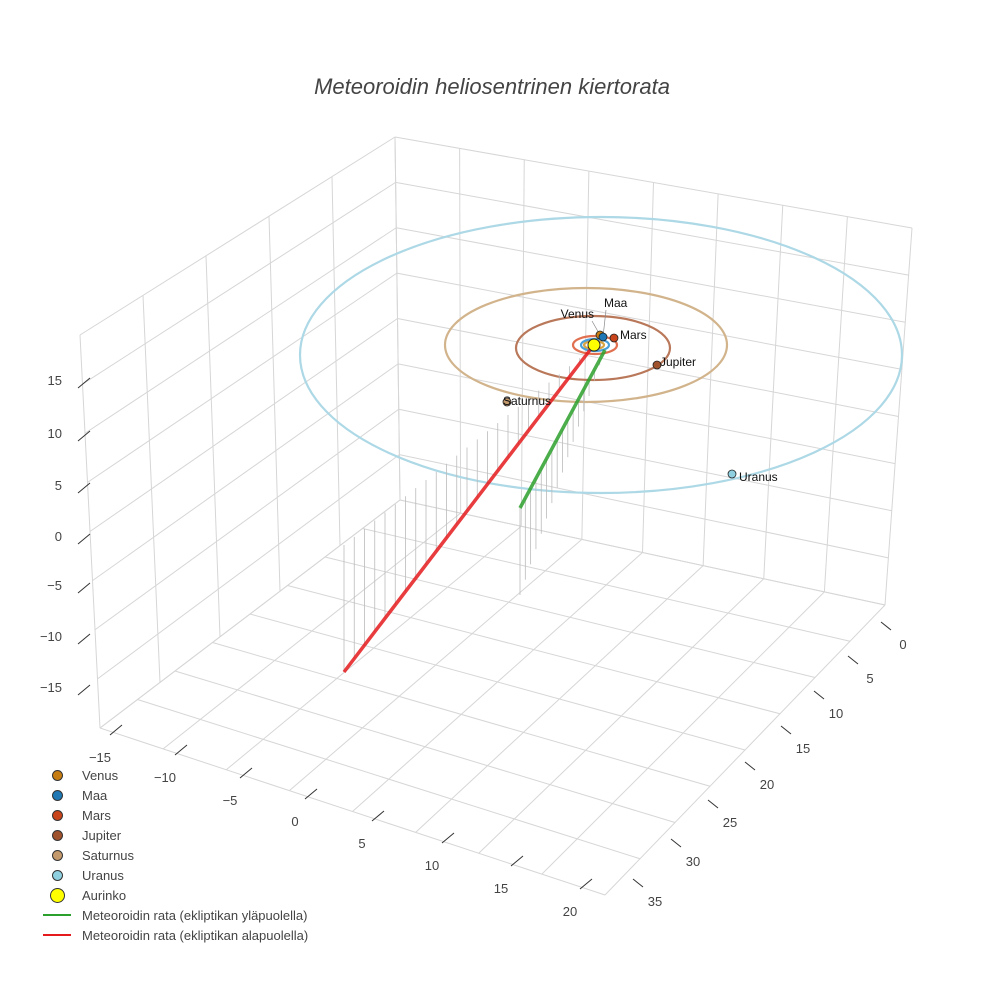  I want to click on x-tick-label: −10, so click(165, 777).